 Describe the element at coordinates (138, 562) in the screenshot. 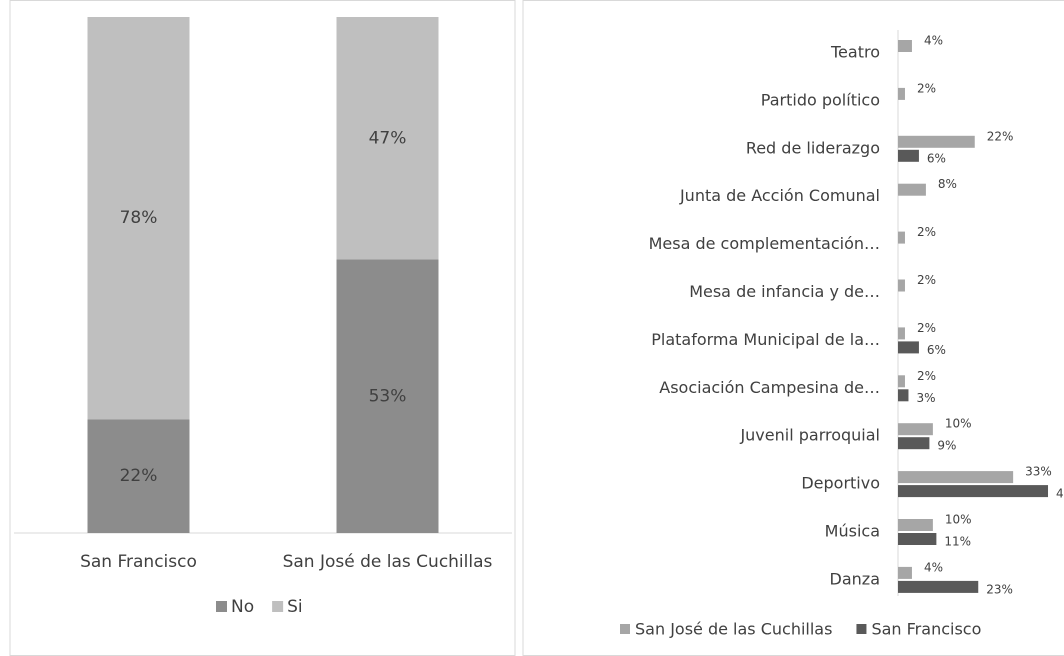

I see `x-tick-label: San Francisco` at that location.